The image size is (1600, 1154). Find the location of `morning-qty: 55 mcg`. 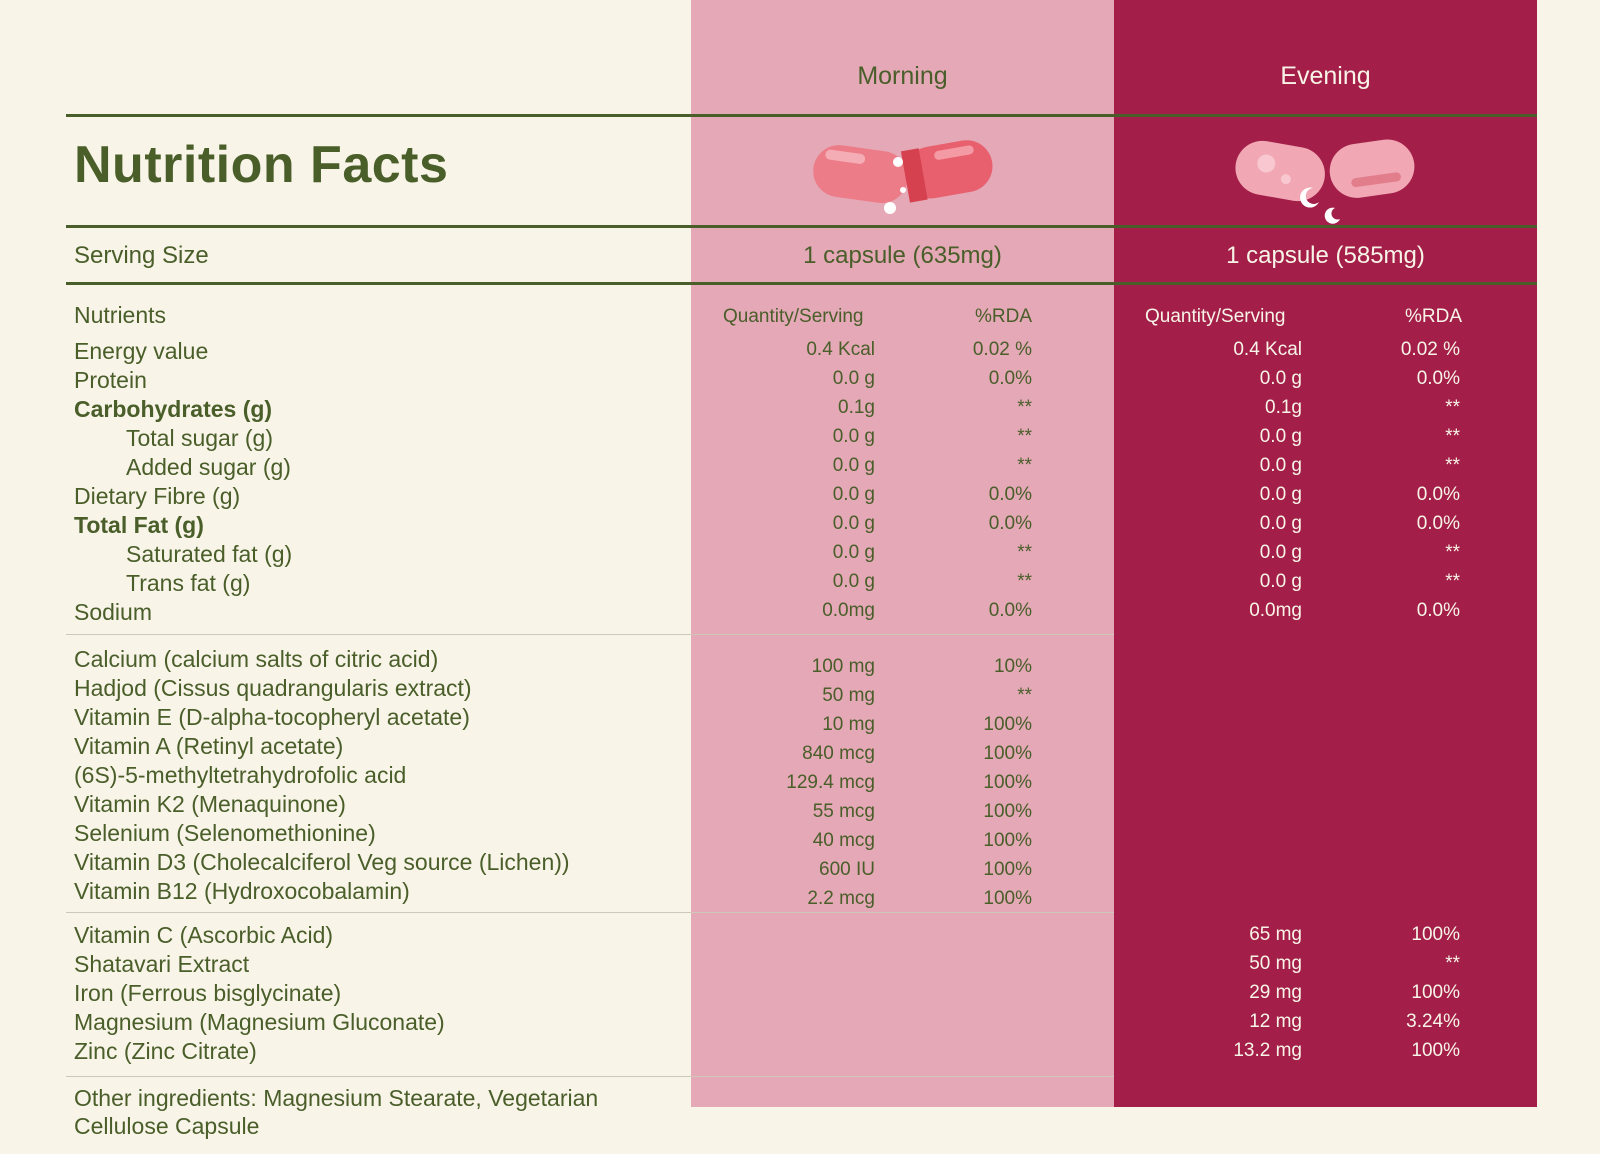

morning-qty: 55 mcg is located at coordinates (843, 811).